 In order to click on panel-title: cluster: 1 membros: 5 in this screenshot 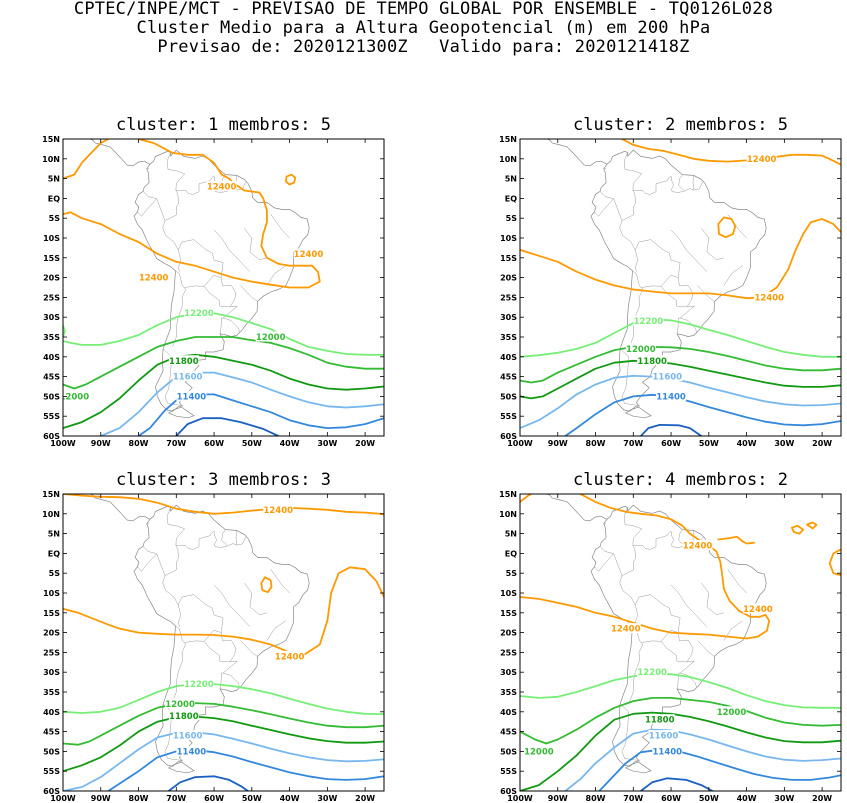, I will do `click(223, 125)`.